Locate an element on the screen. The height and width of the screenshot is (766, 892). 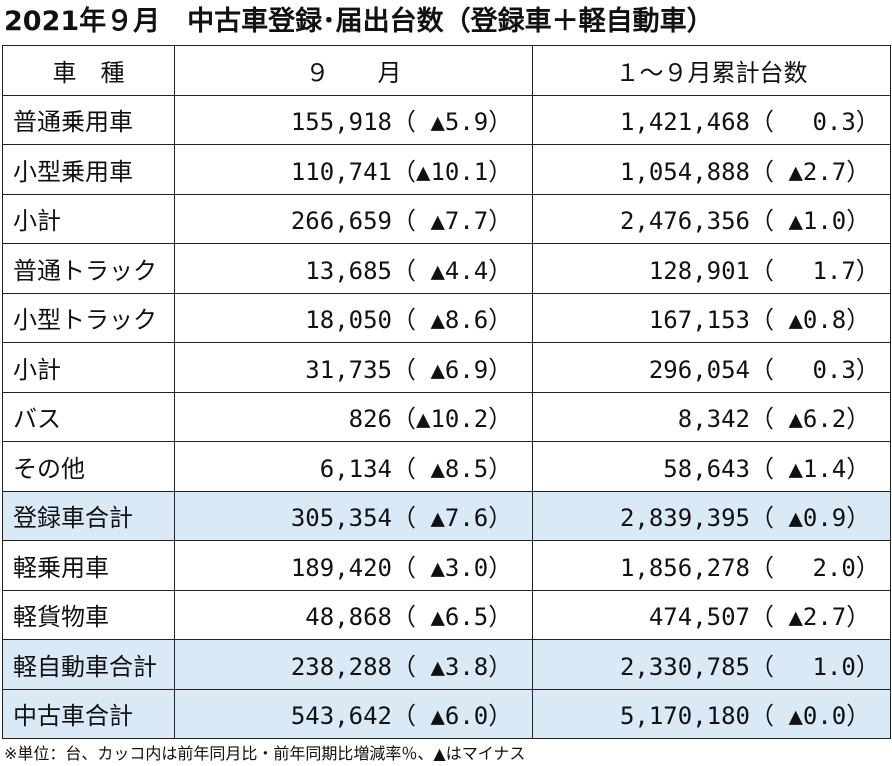
cumulative-cell: 1,054,888（ ▲2.7） is located at coordinates (711, 169).